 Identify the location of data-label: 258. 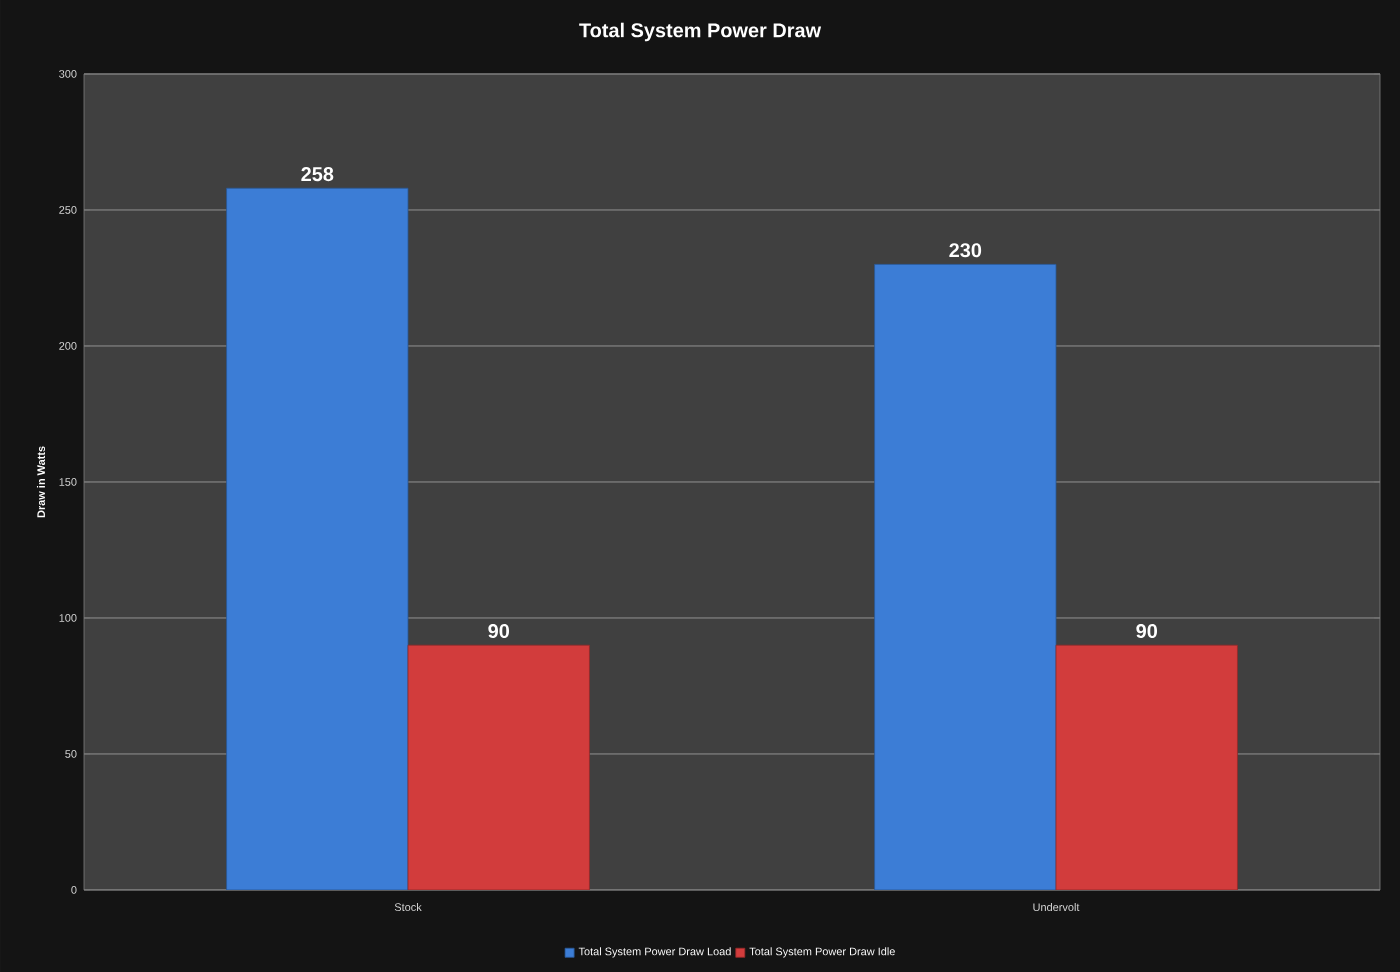
(317, 174).